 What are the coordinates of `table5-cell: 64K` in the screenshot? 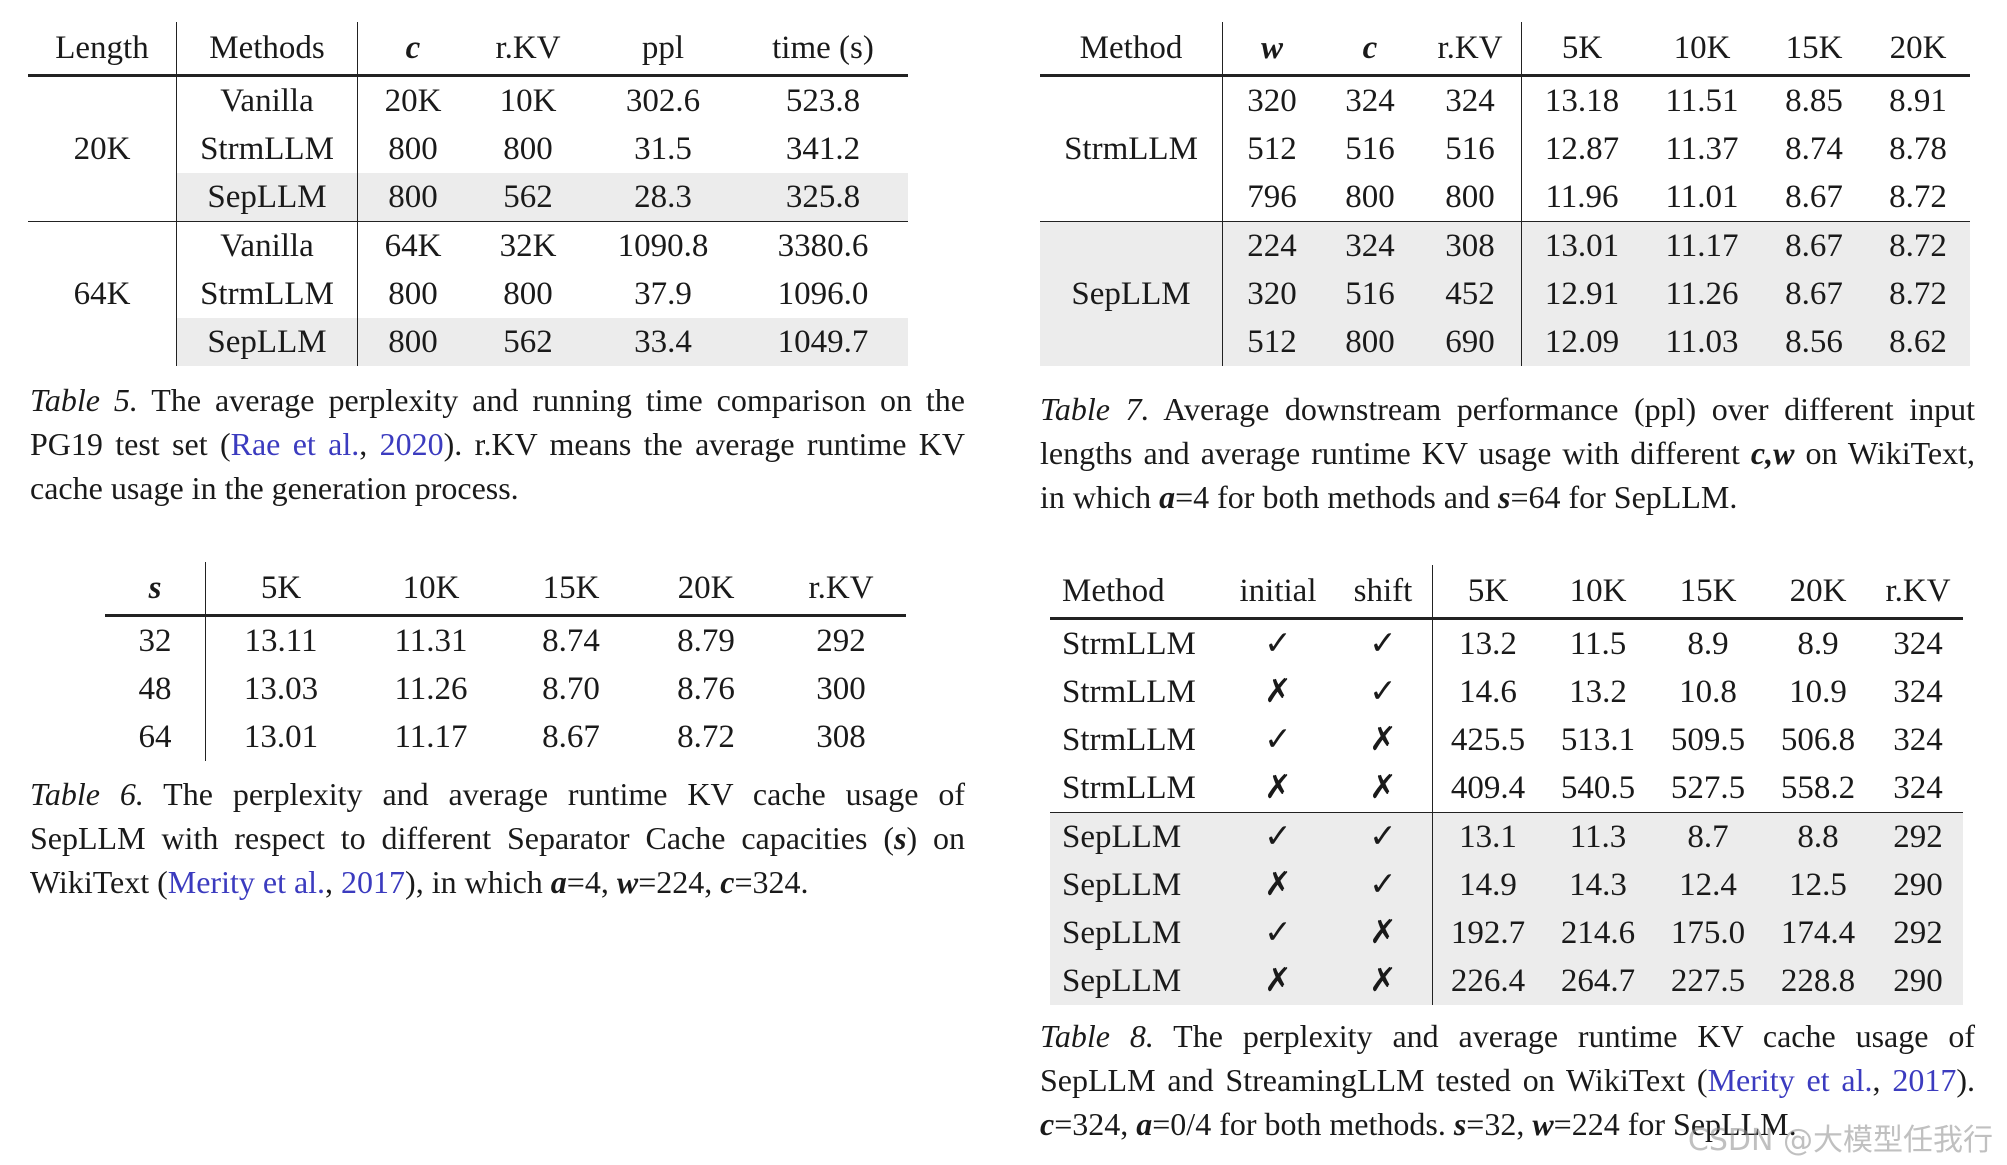 It's located at (412, 245).